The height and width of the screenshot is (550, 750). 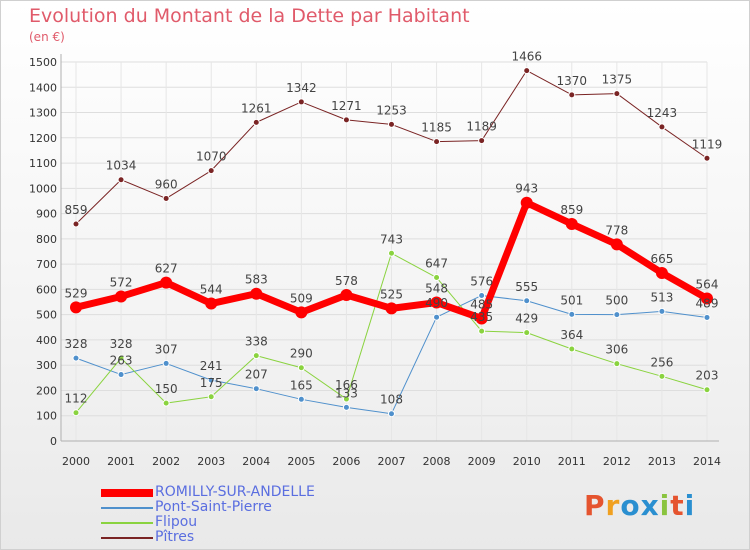 I want to click on data-label: 578, so click(x=346, y=281).